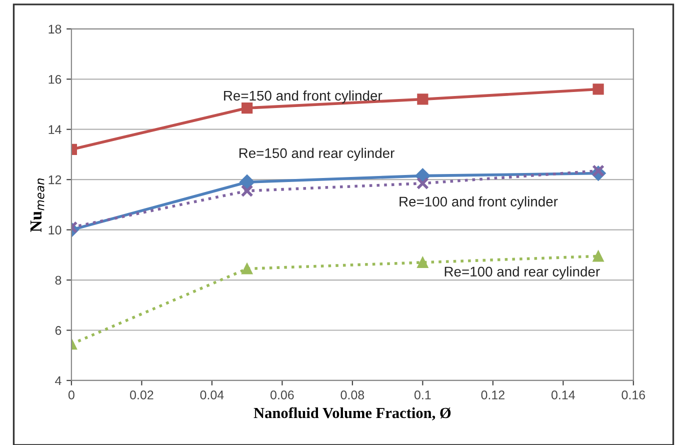 The height and width of the screenshot is (445, 687). I want to click on x-tick-label: 0.12, so click(492, 395).